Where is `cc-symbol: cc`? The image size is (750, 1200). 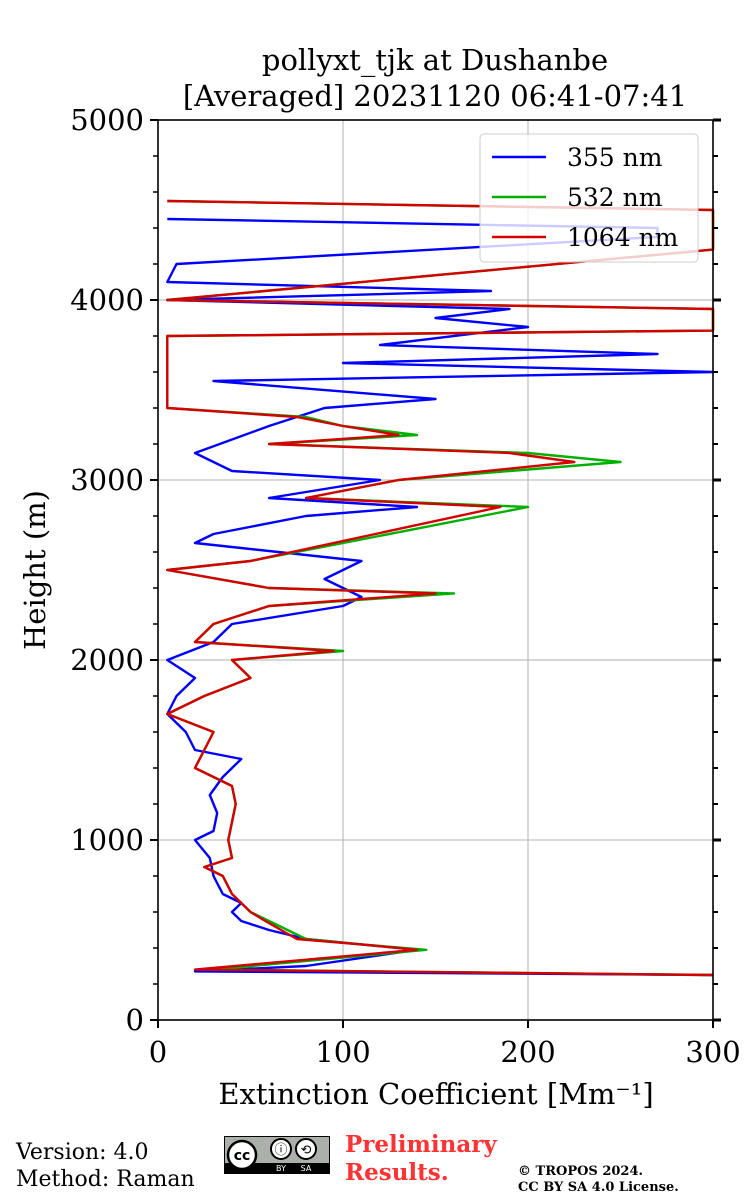 cc-symbol: cc is located at coordinates (242, 1156).